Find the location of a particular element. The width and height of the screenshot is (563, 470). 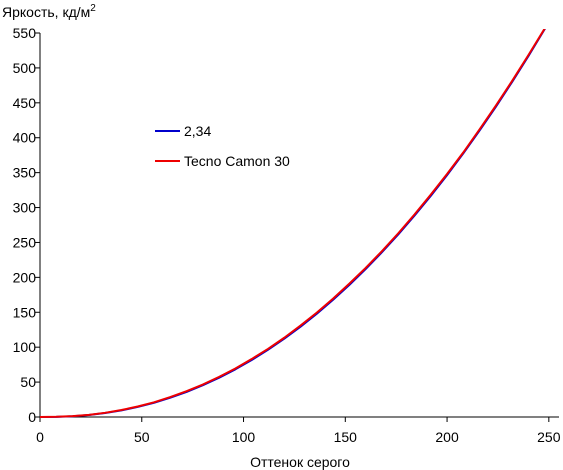

legend: 2,34 Tecno Camon 30 is located at coordinates (222, 146).